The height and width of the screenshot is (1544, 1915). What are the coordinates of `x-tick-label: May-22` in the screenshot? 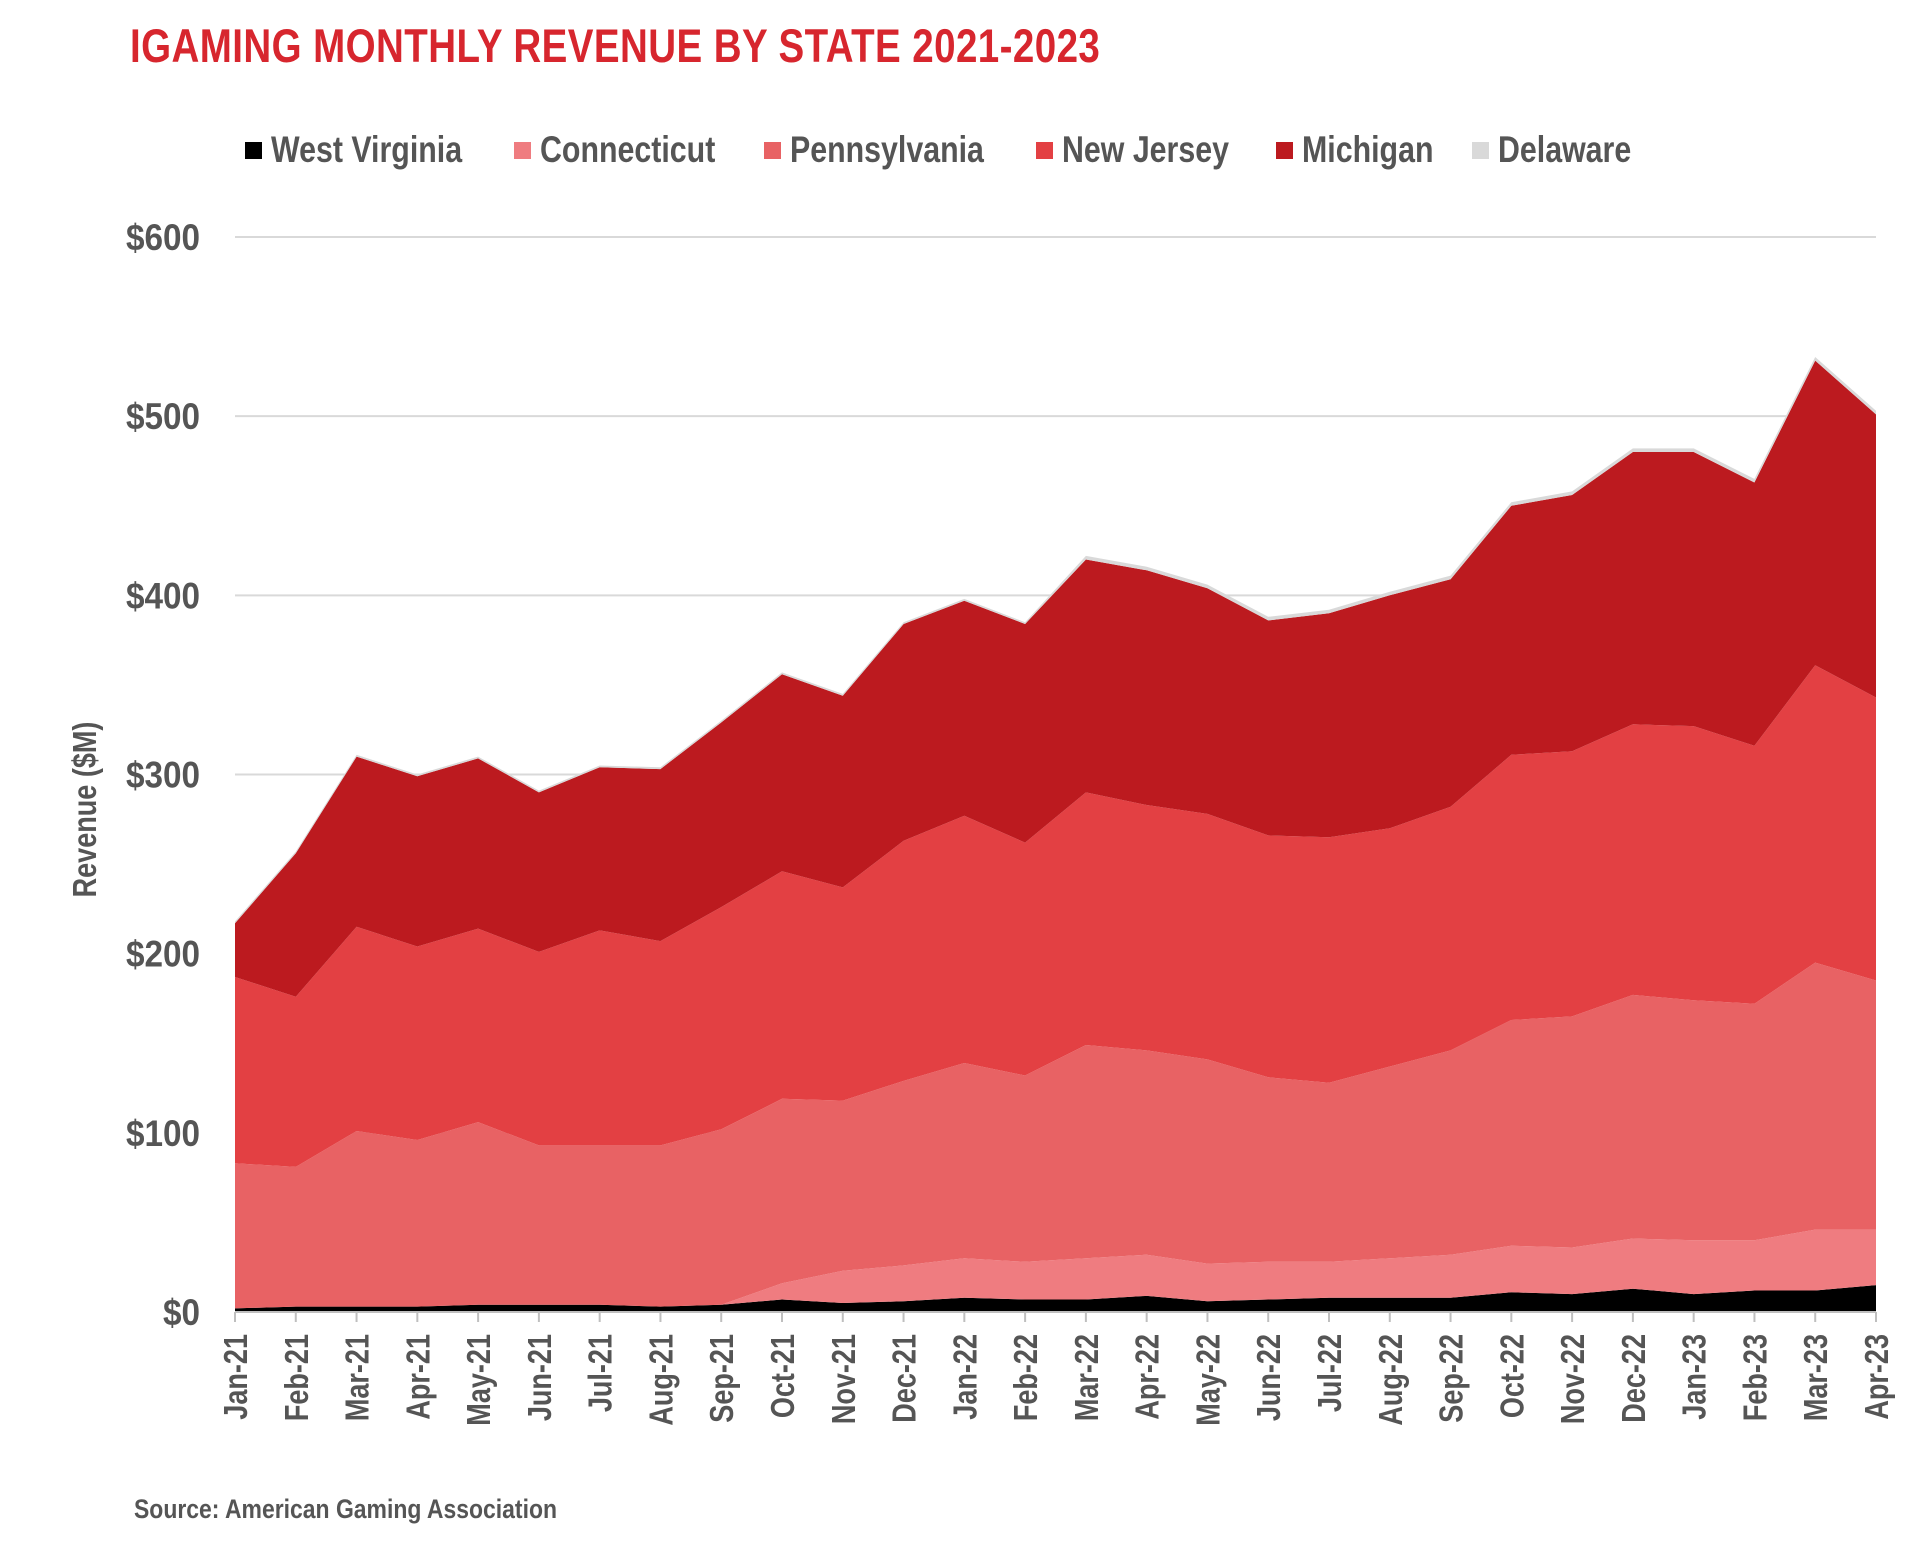 It's located at (1209, 1380).